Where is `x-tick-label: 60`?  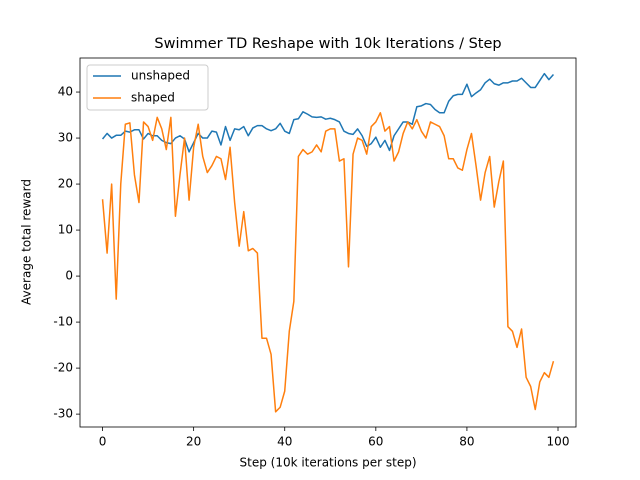 x-tick-label: 60 is located at coordinates (375, 442).